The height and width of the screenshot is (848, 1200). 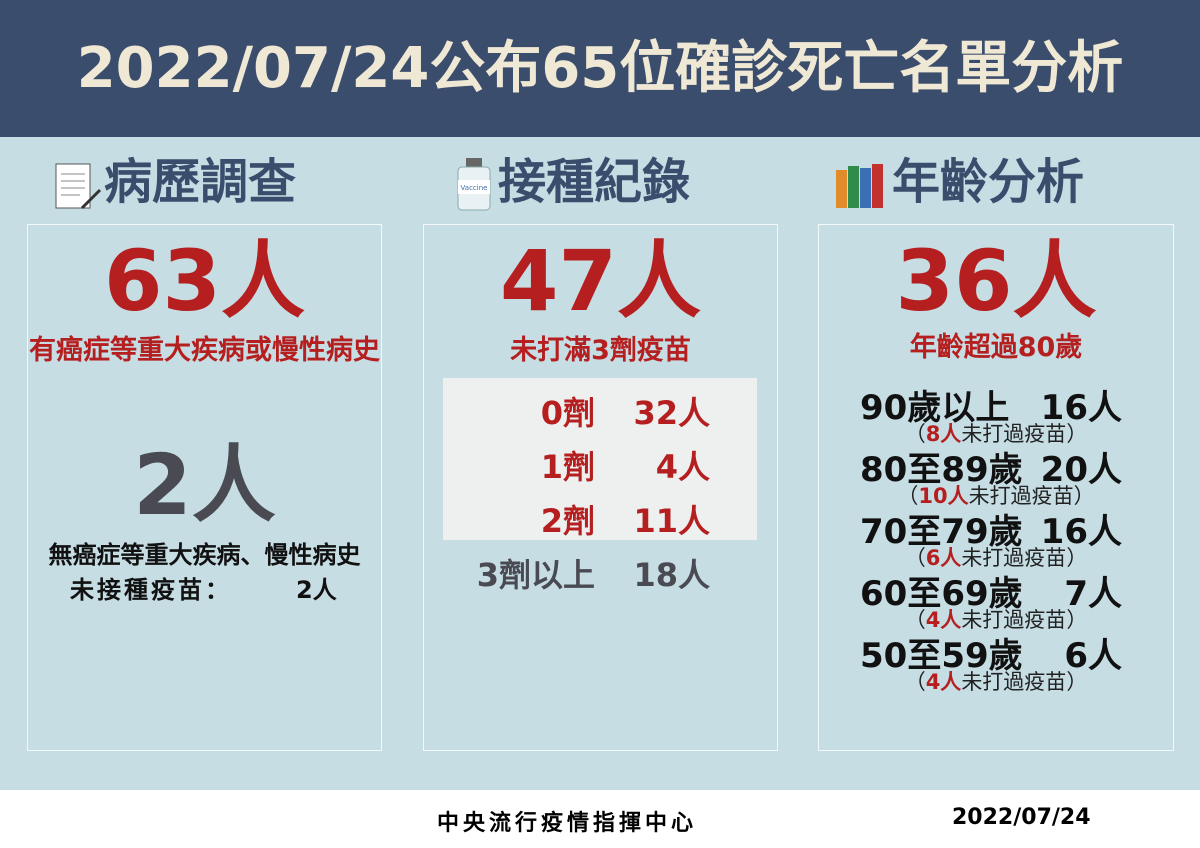 I want to click on table-bg, so click(x=600, y=459).